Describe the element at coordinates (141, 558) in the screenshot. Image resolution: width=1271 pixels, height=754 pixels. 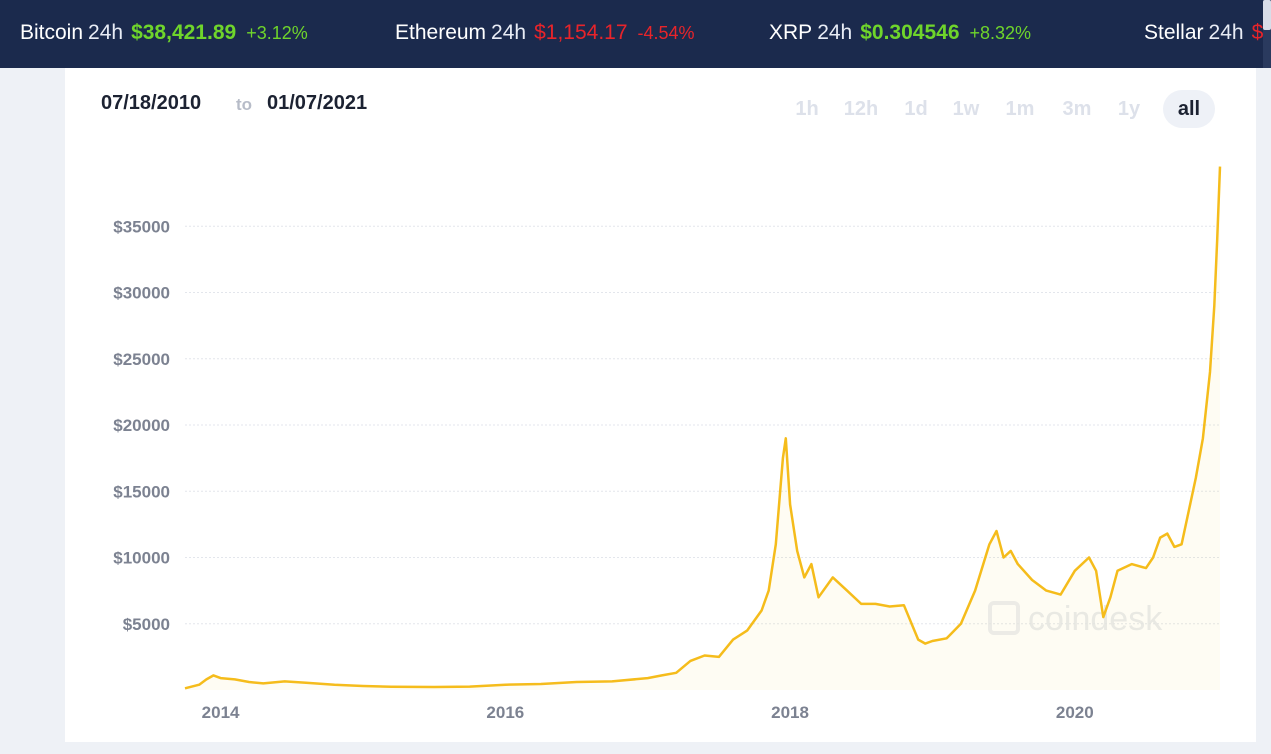
I see `y-tick-label: $10000` at that location.